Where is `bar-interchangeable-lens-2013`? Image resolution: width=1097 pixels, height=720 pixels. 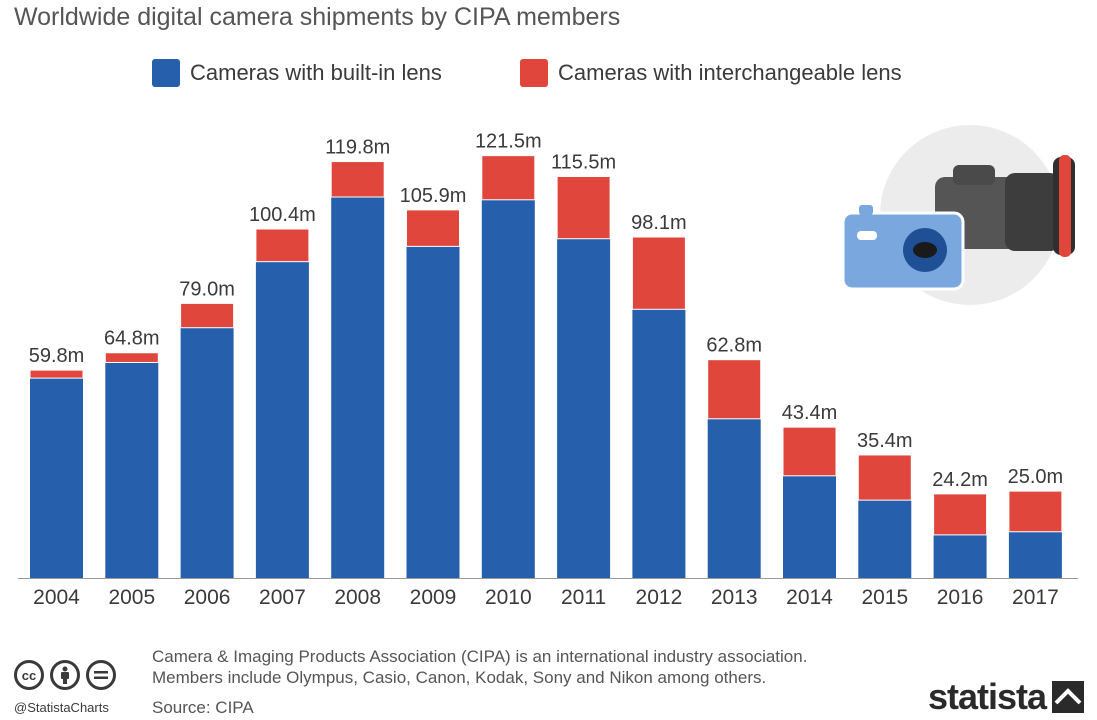
bar-interchangeable-lens-2013 is located at coordinates (734, 389).